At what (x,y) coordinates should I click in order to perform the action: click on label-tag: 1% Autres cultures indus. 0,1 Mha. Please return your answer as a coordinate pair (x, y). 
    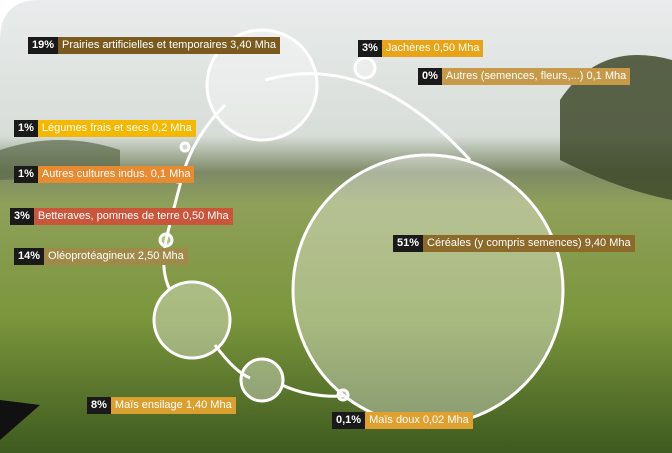
    Looking at the image, I should click on (104, 174).